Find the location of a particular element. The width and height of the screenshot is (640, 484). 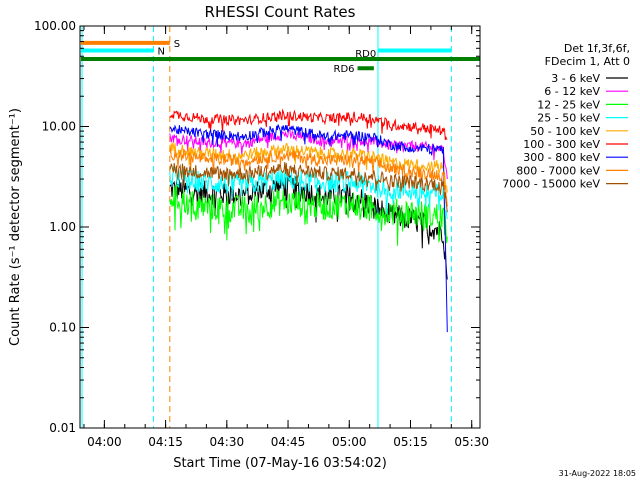

x-axis-label: Start Time (07-May-16 03:54:02) is located at coordinates (280, 463).